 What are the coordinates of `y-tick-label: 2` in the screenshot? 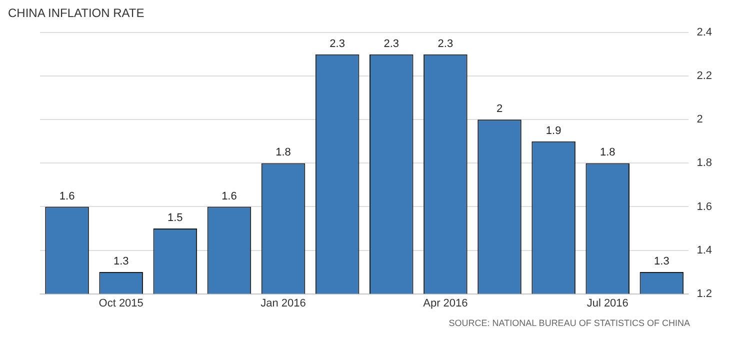 It's located at (699, 120).